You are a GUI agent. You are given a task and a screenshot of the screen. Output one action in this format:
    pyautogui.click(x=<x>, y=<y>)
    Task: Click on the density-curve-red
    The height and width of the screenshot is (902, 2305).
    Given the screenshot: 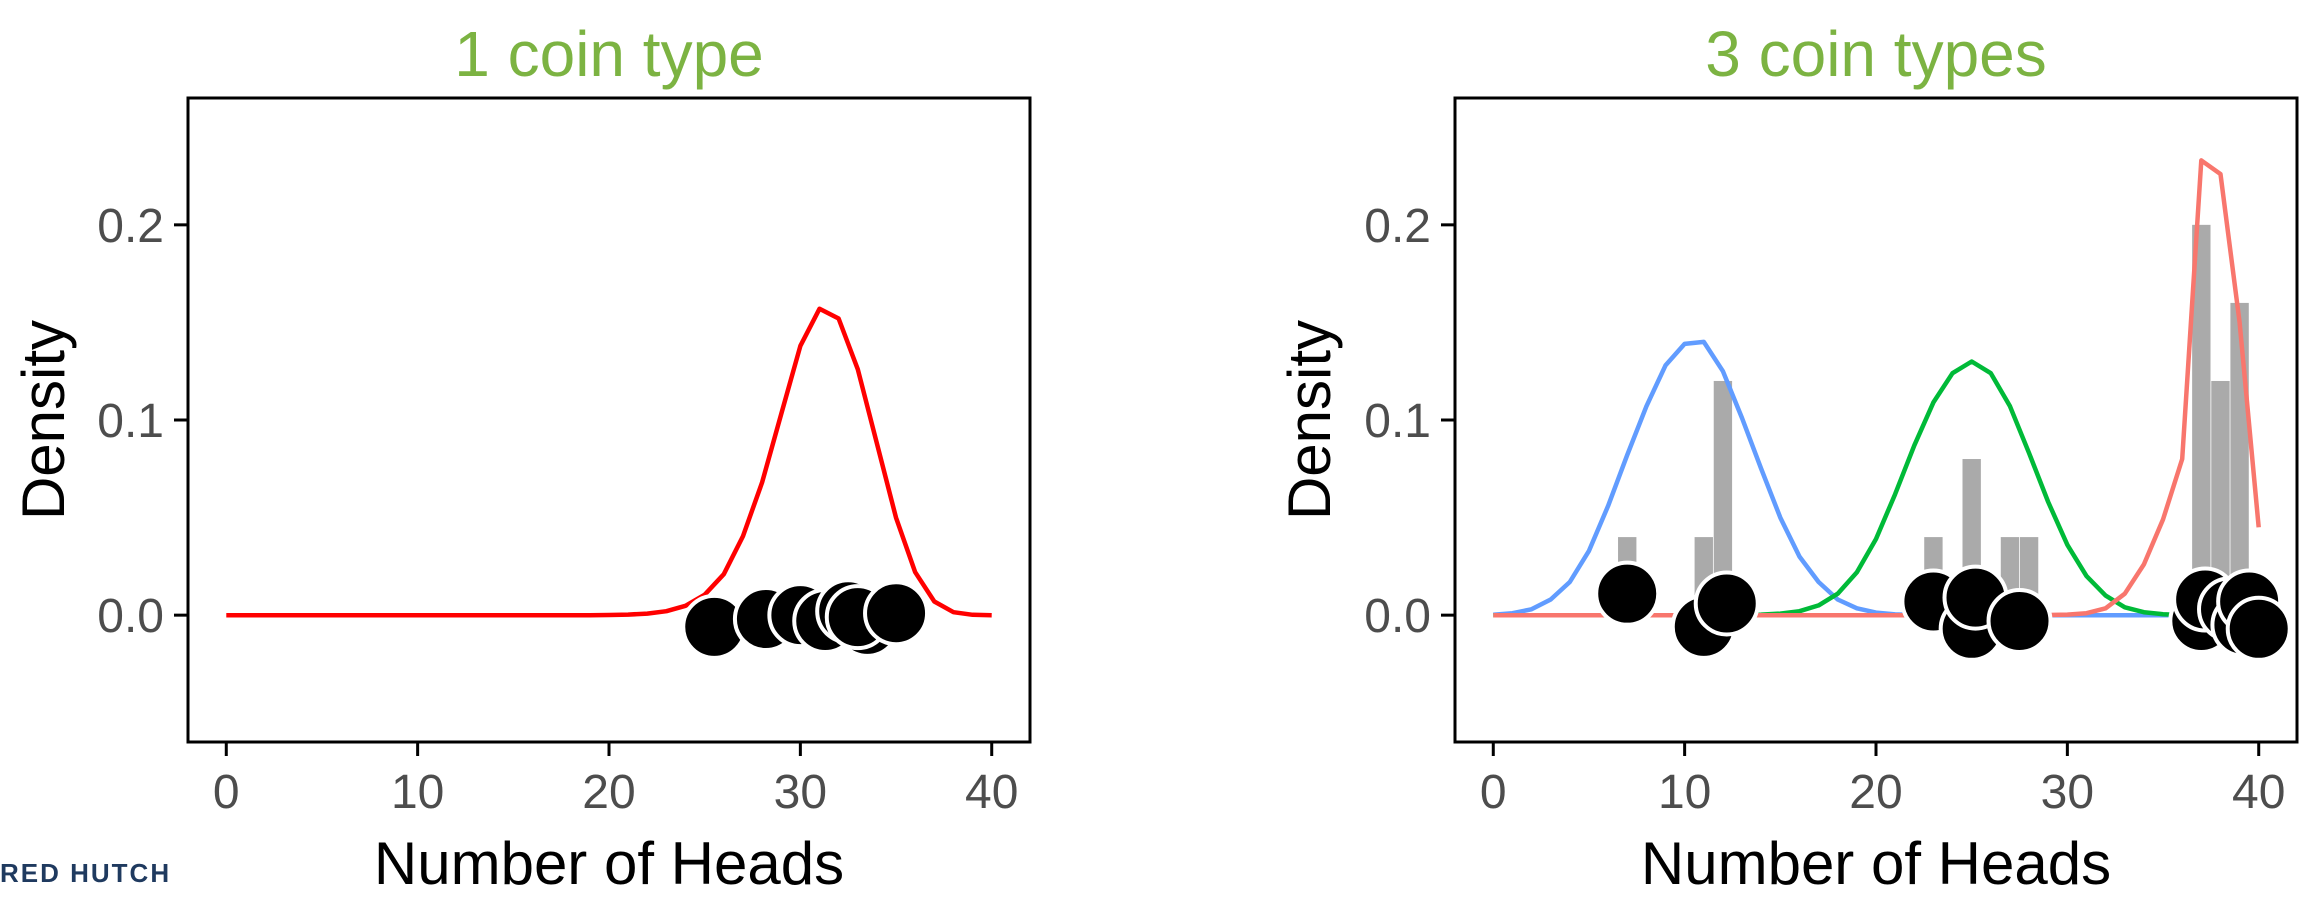 What is the action you would take?
    pyautogui.click(x=609, y=462)
    